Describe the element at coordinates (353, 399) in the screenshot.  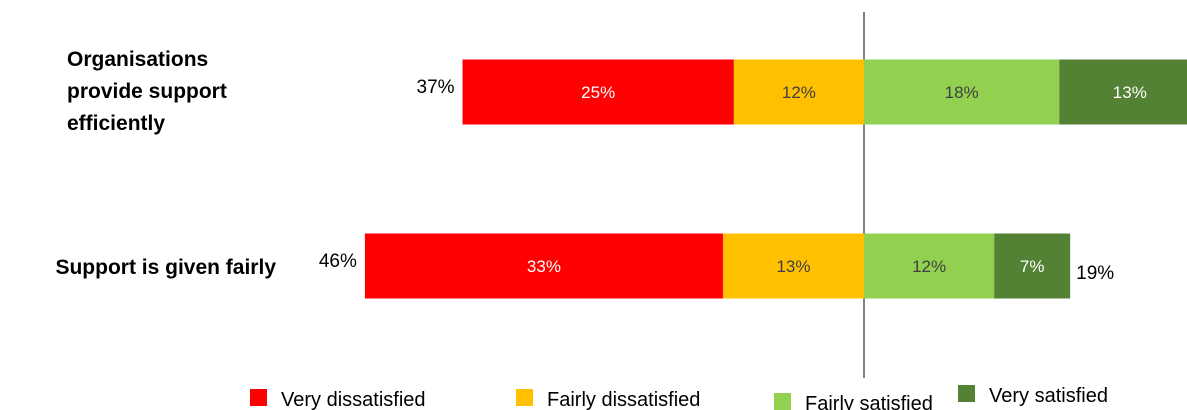
I see `legend-label: Very dissatisfied` at that location.